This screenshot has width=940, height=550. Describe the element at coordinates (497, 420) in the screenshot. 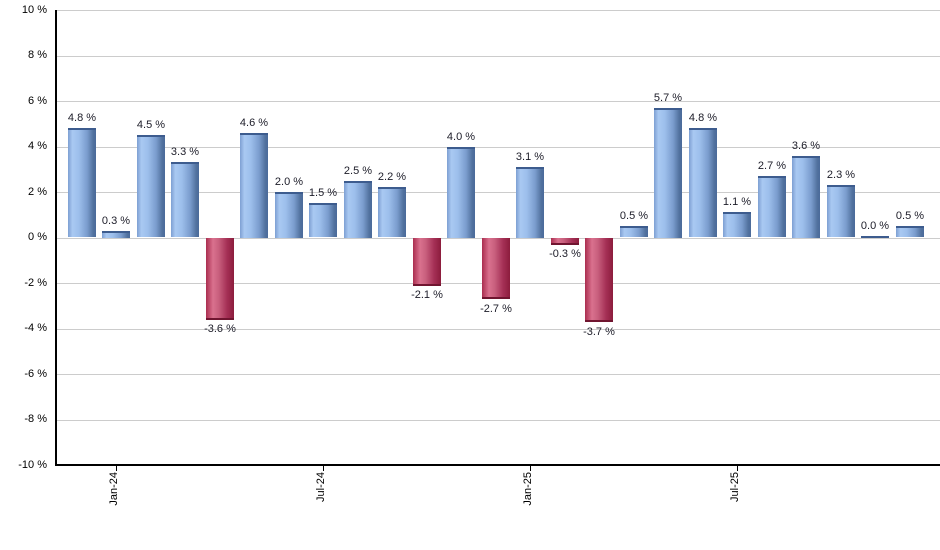

I see `gridline--8` at that location.